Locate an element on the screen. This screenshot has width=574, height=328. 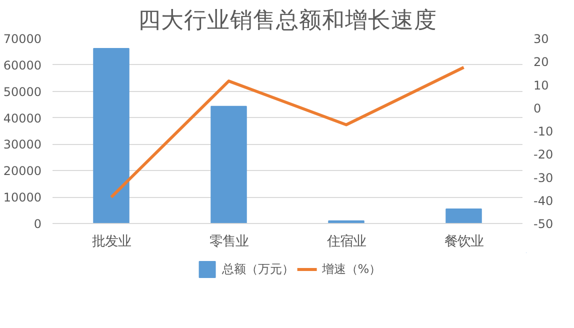
y-tick-label: 70000 is located at coordinates (22, 39).